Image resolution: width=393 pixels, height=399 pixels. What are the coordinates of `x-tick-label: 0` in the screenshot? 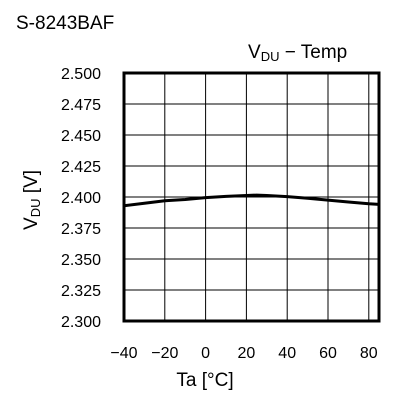 It's located at (205, 353).